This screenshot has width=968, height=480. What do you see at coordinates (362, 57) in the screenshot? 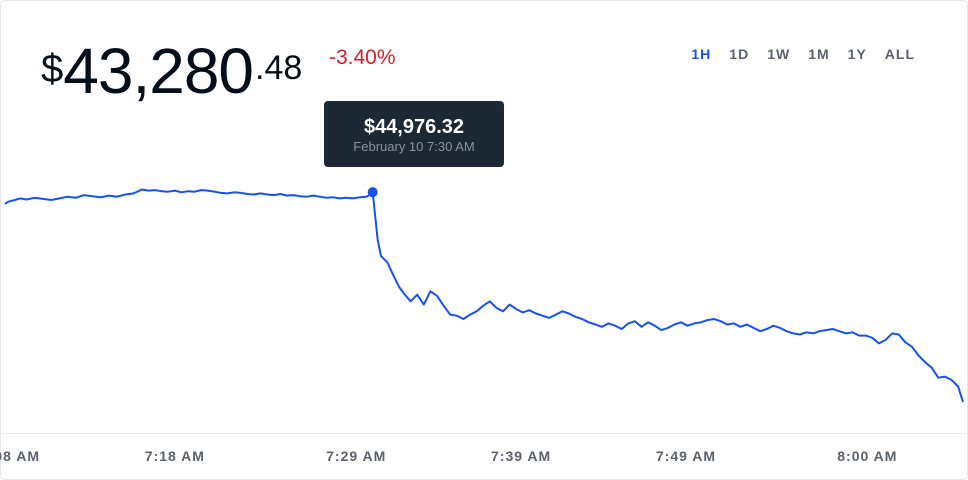
I see `price-change: -3.40%` at bounding box center [362, 57].